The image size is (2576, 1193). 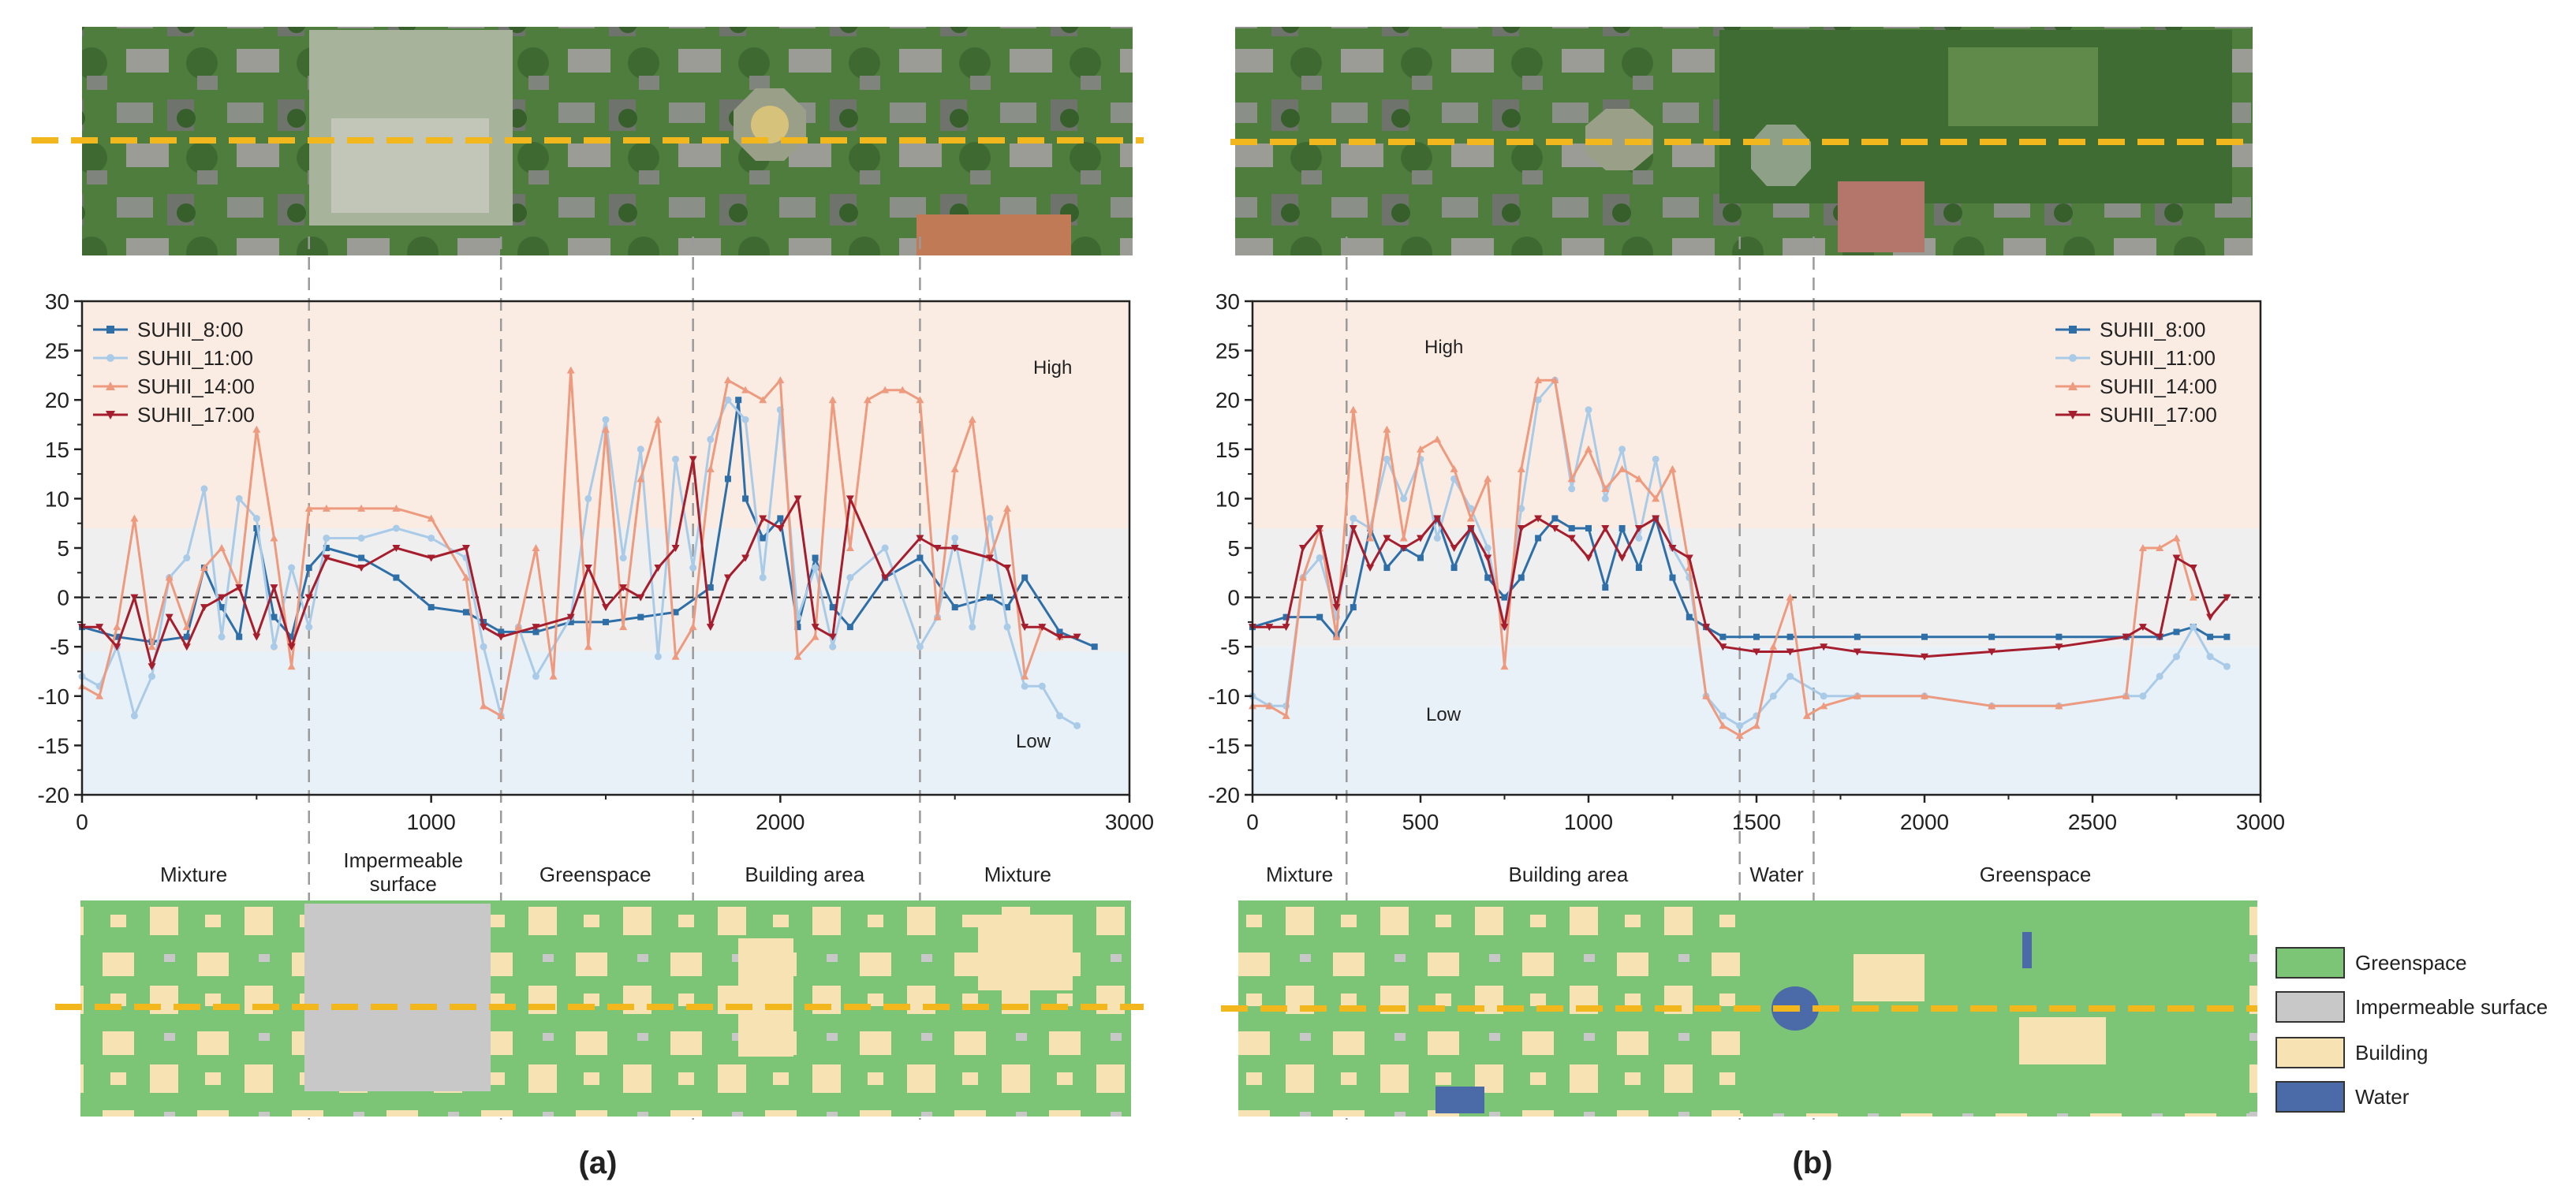 I want to click on chart-a-ytick-label-8: 20, so click(x=57, y=400).